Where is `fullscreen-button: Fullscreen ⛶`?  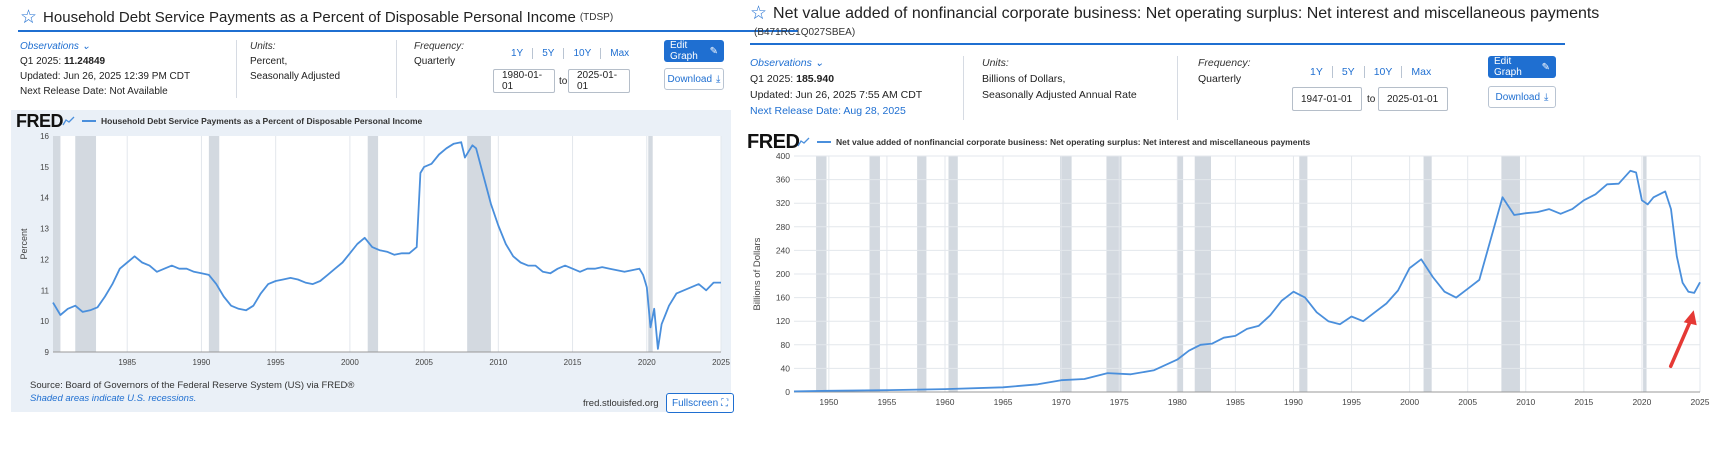 fullscreen-button: Fullscreen ⛶ is located at coordinates (700, 403).